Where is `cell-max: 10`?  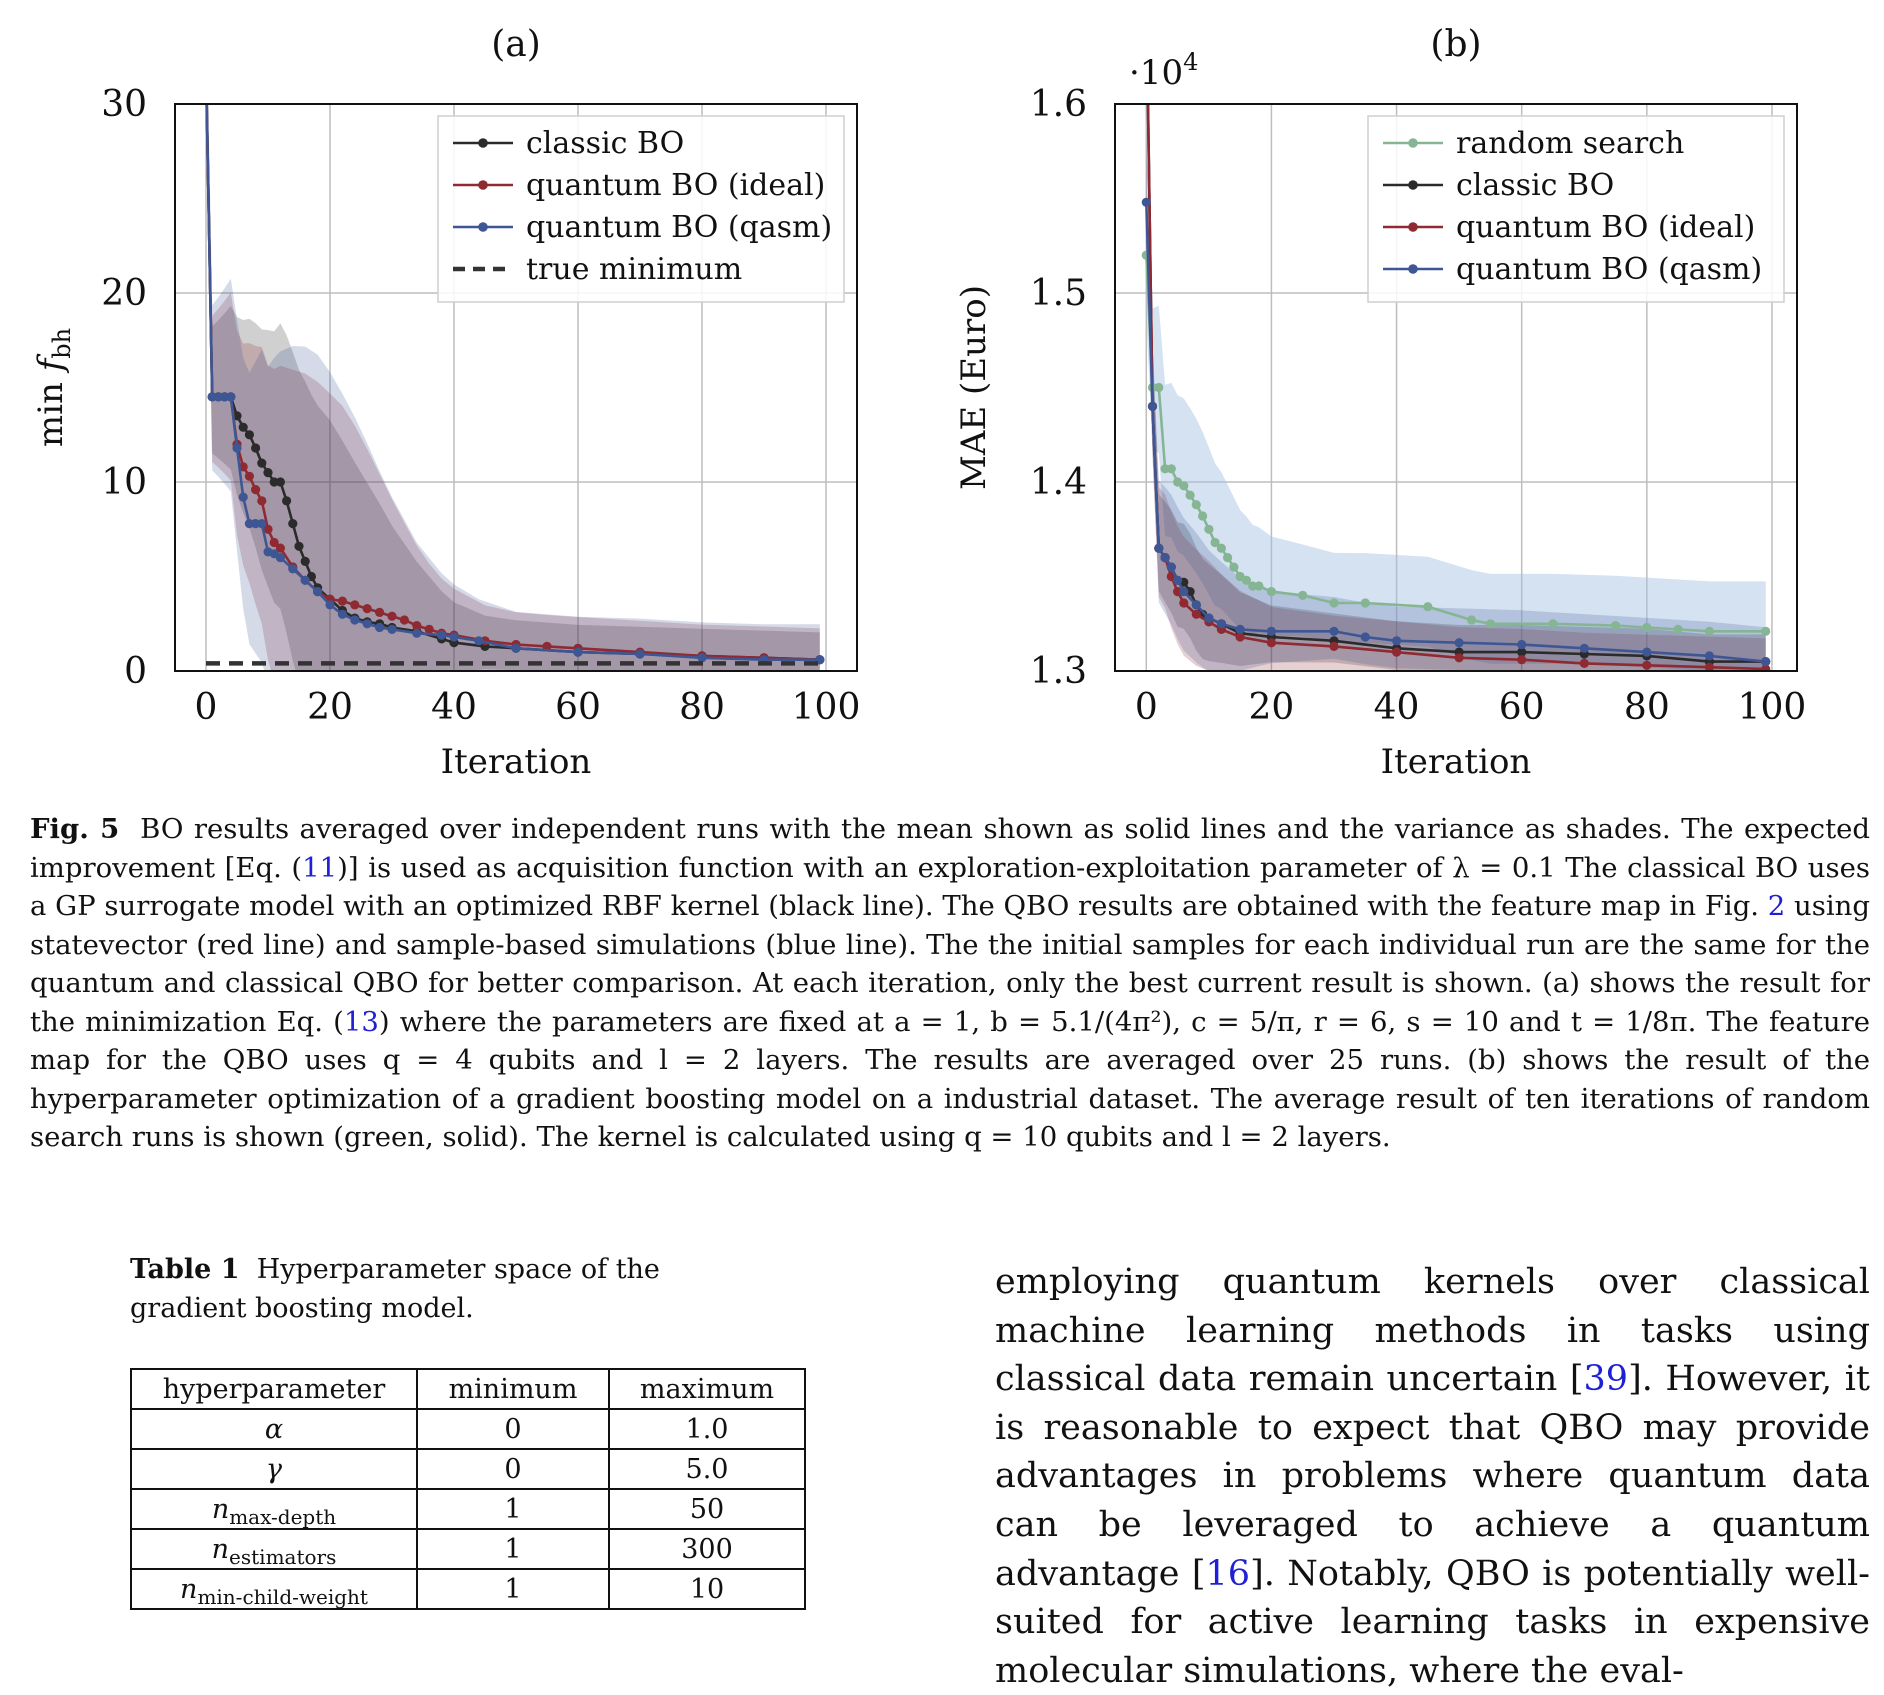 cell-max: 10 is located at coordinates (707, 1589).